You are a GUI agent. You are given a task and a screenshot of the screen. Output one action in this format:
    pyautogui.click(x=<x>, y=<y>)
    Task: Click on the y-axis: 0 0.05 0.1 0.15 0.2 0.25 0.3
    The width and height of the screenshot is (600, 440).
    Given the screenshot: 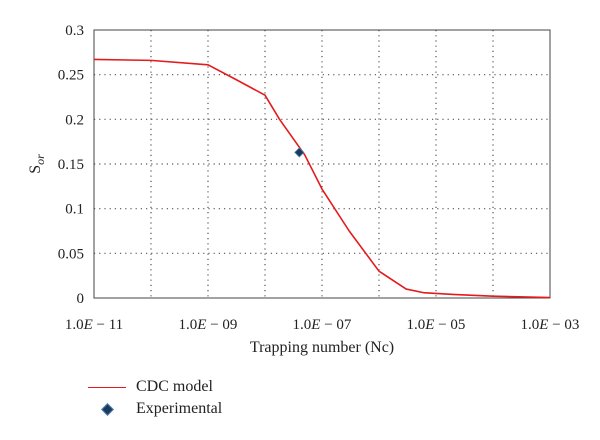 What is the action you would take?
    pyautogui.click(x=71, y=165)
    